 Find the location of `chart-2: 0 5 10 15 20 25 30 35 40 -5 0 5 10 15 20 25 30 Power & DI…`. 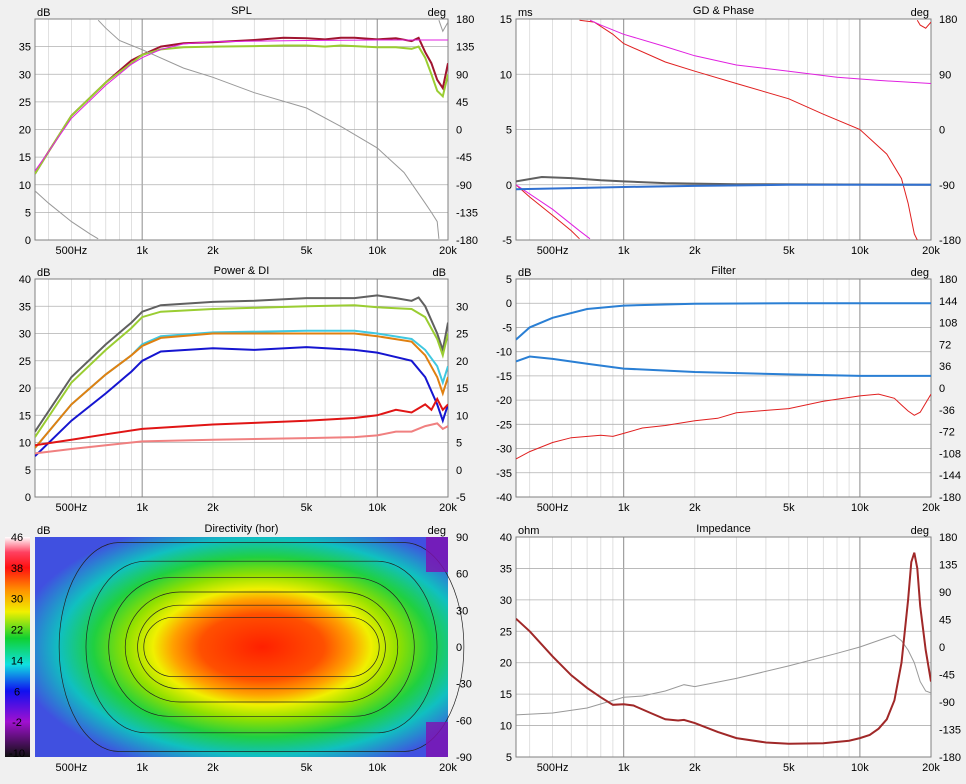

chart-2: 0 5 10 15 20 25 30 35 40 -5 0 5 10 15 20 25 30 Power & DI… is located at coordinates (244, 389).